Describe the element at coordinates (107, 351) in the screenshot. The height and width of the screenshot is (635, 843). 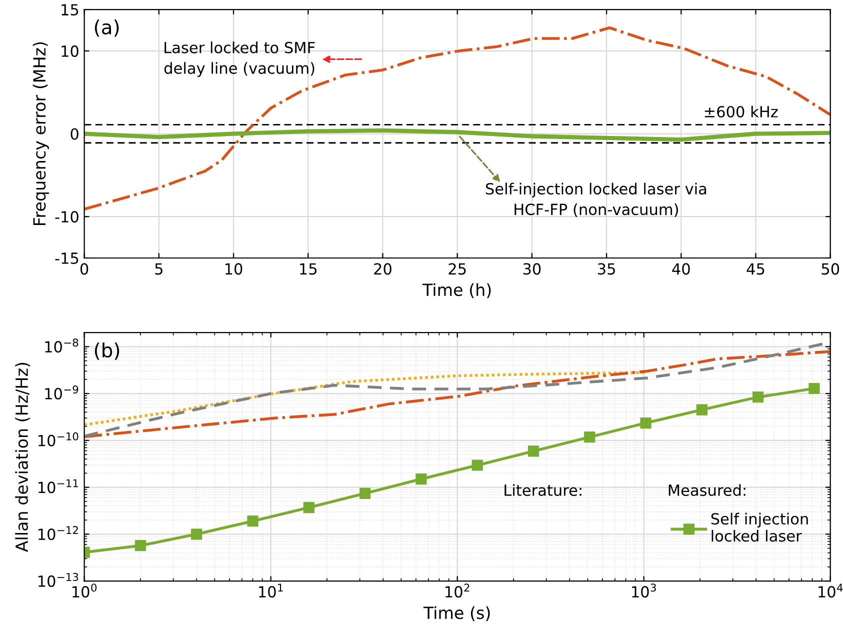
I see `chart-title: (b)` at that location.